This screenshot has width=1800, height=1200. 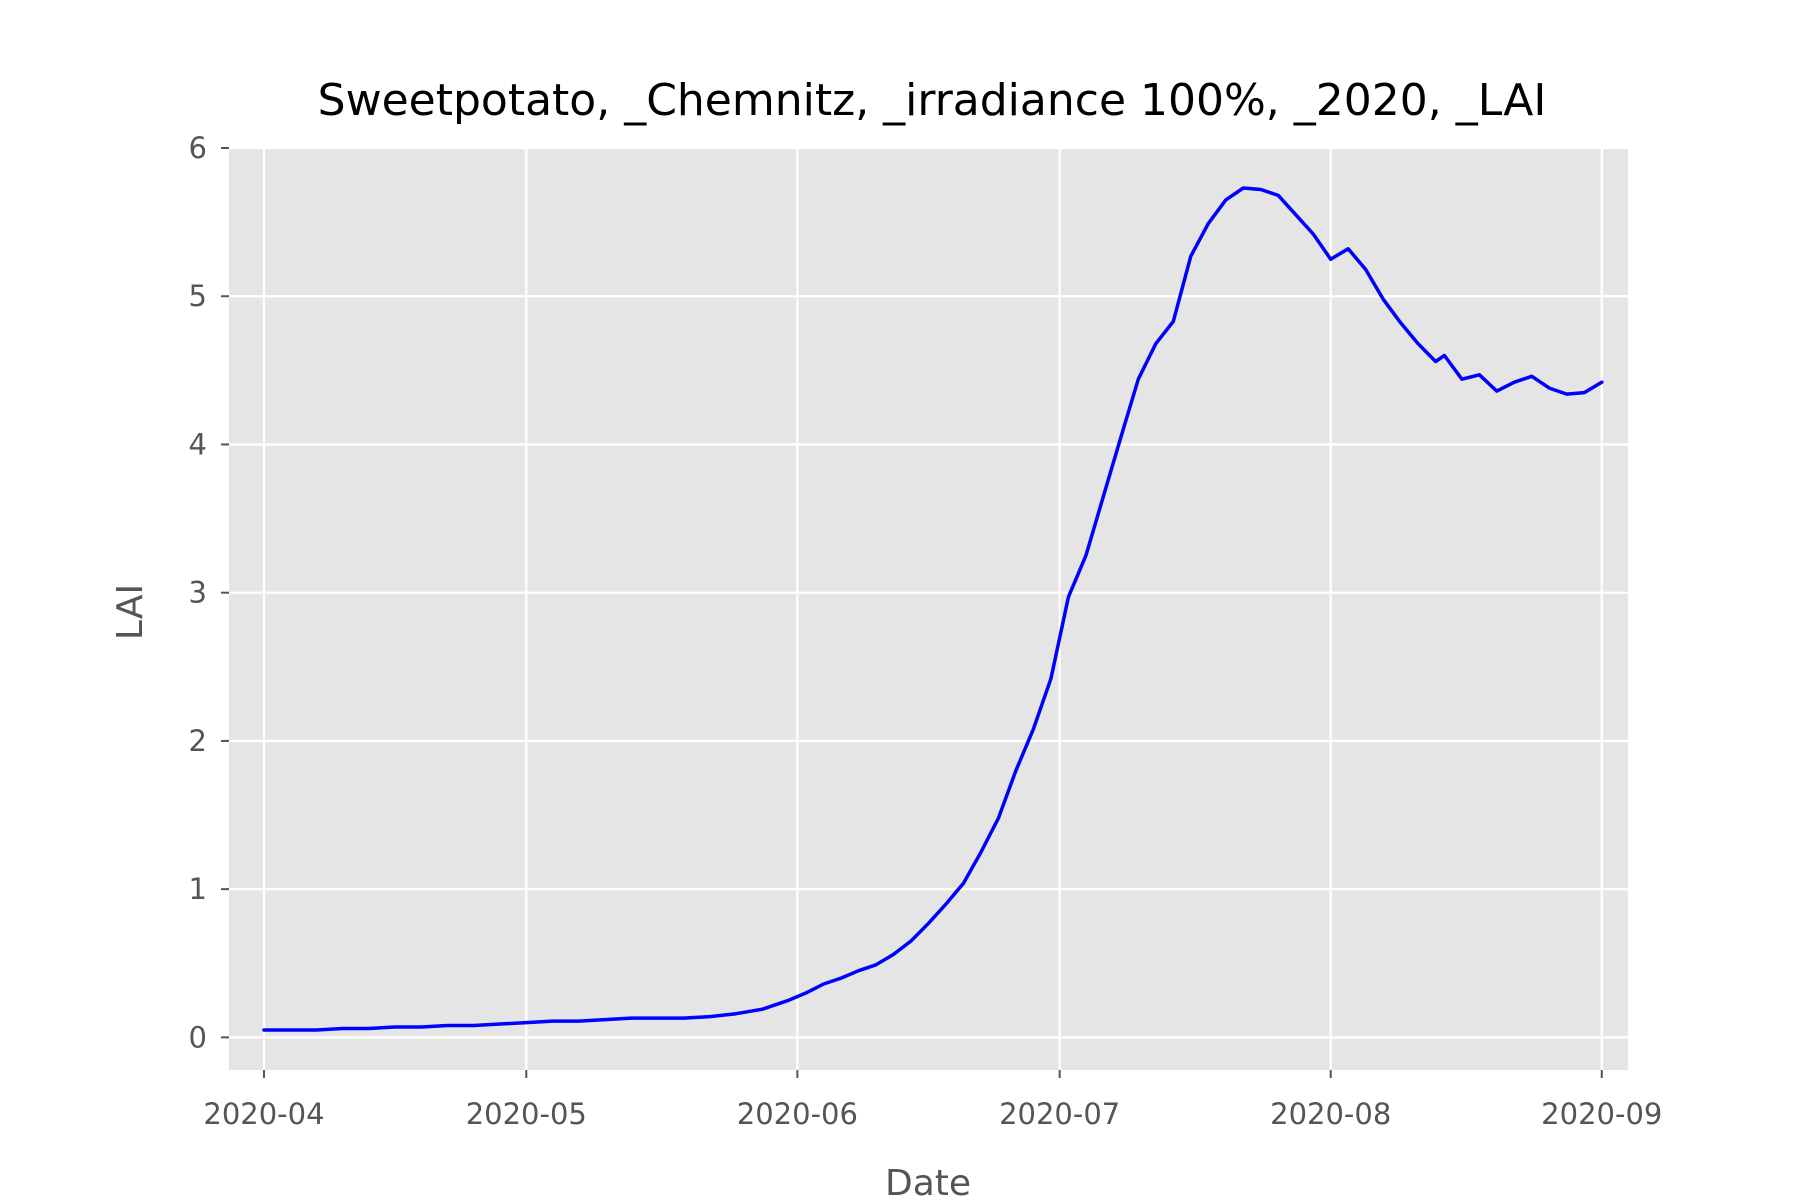 What do you see at coordinates (198, 296) in the screenshot?
I see `y-tick-label: 5` at bounding box center [198, 296].